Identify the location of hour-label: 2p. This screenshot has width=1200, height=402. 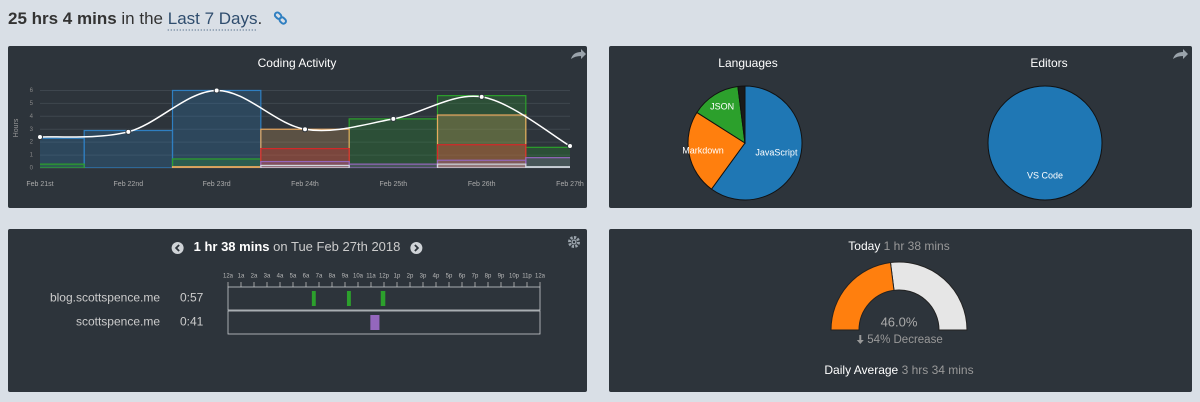
(410, 277).